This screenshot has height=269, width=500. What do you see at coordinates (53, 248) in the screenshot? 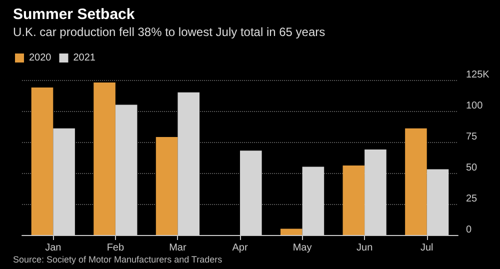
I see `x-tick-label: Jan` at bounding box center [53, 248].